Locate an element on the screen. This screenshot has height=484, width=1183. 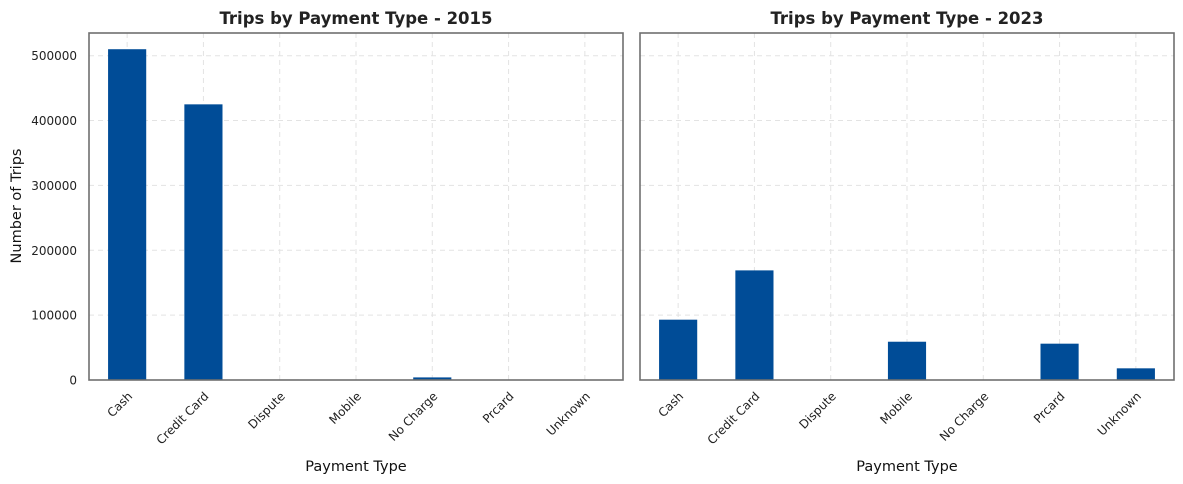
y-tick-label: 0 is located at coordinates (73, 381).